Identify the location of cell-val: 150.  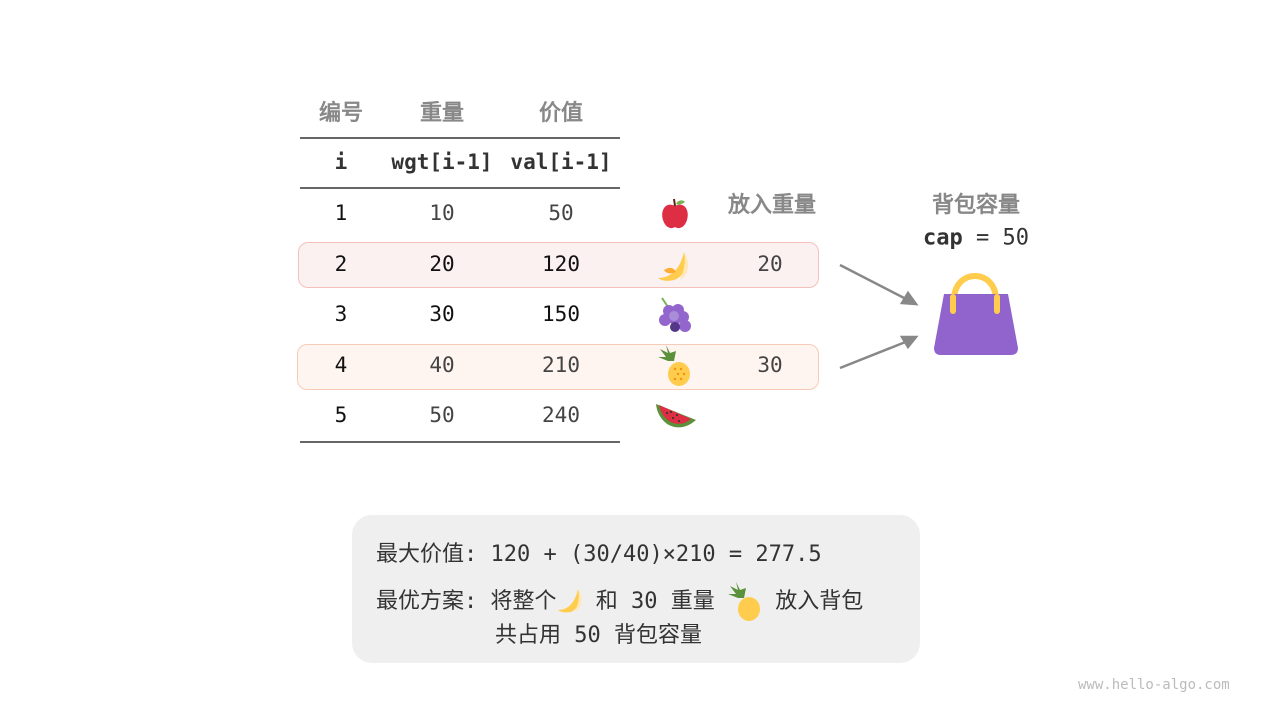
(561, 314).